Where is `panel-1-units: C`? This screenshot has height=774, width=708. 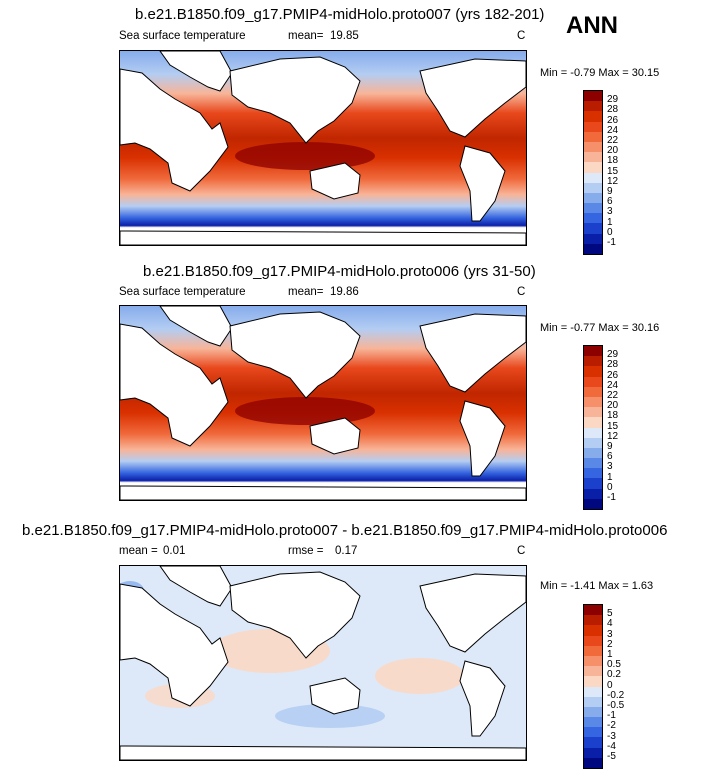 panel-1-units: C is located at coordinates (521, 36).